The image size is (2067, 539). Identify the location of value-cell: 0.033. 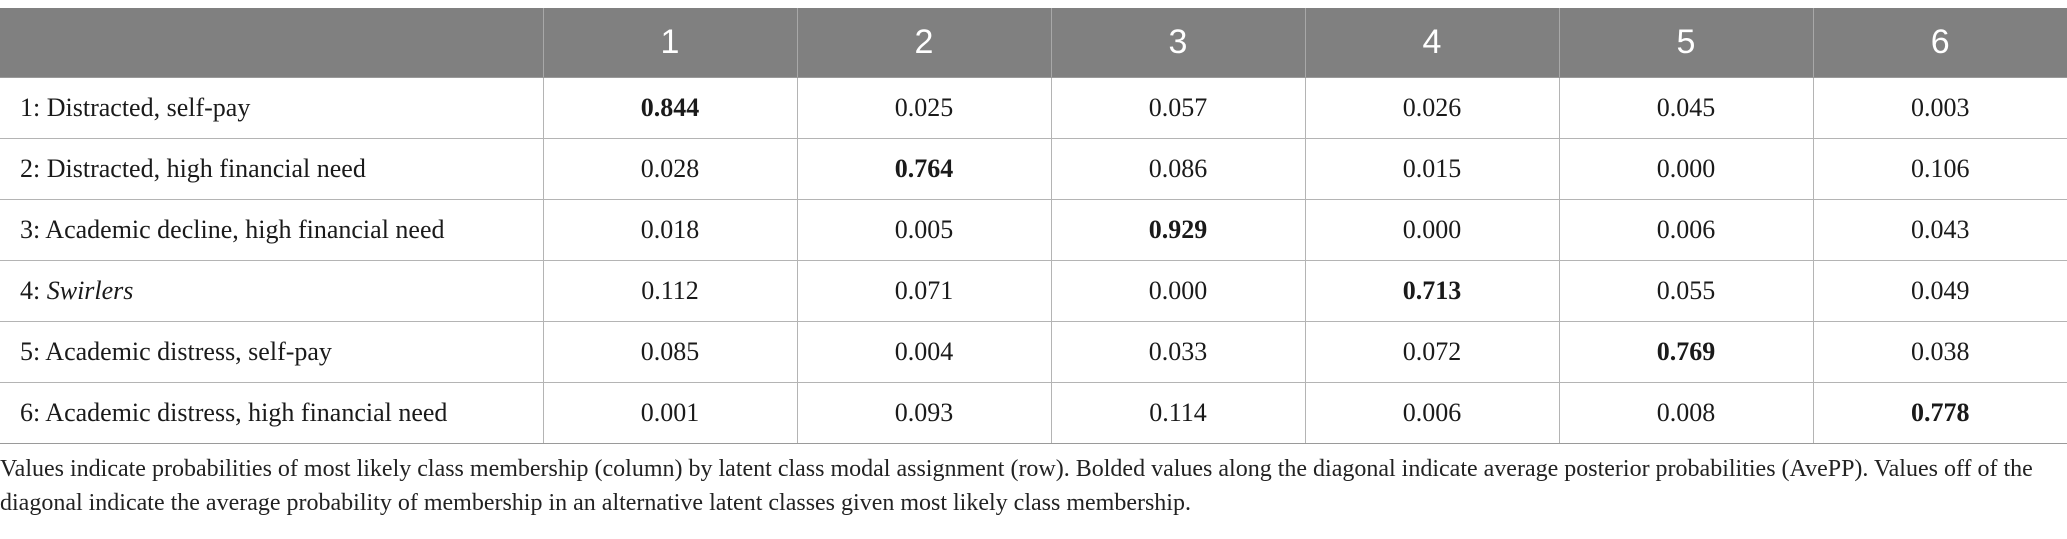
(1178, 352).